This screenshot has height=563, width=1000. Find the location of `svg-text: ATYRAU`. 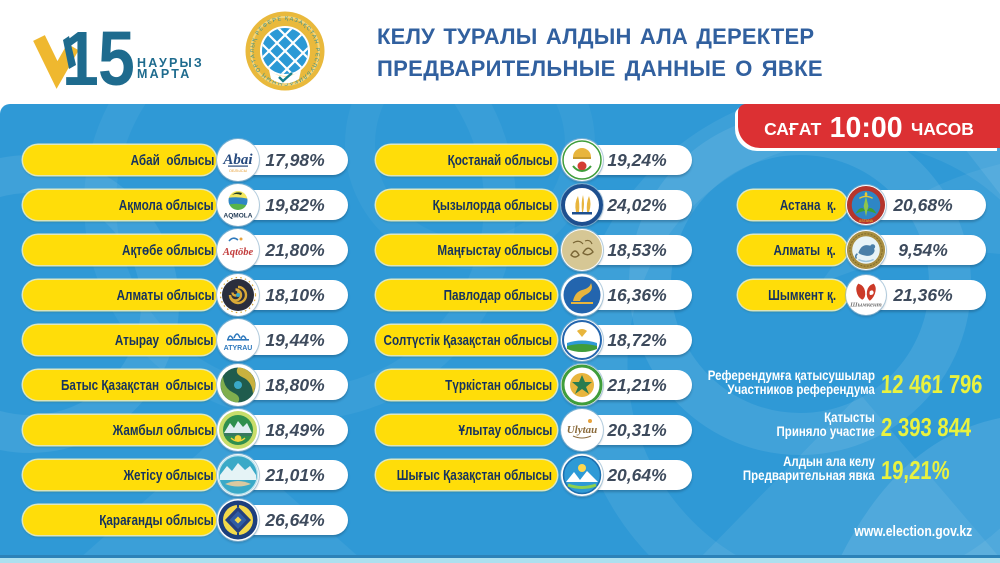

svg-text: ATYRAU is located at coordinates (238, 348).